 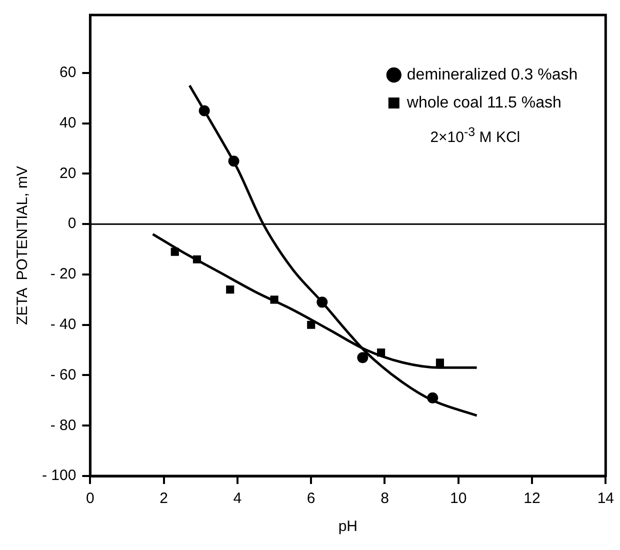 What do you see at coordinates (311, 499) in the screenshot?
I see `x-tick-label: 6` at bounding box center [311, 499].